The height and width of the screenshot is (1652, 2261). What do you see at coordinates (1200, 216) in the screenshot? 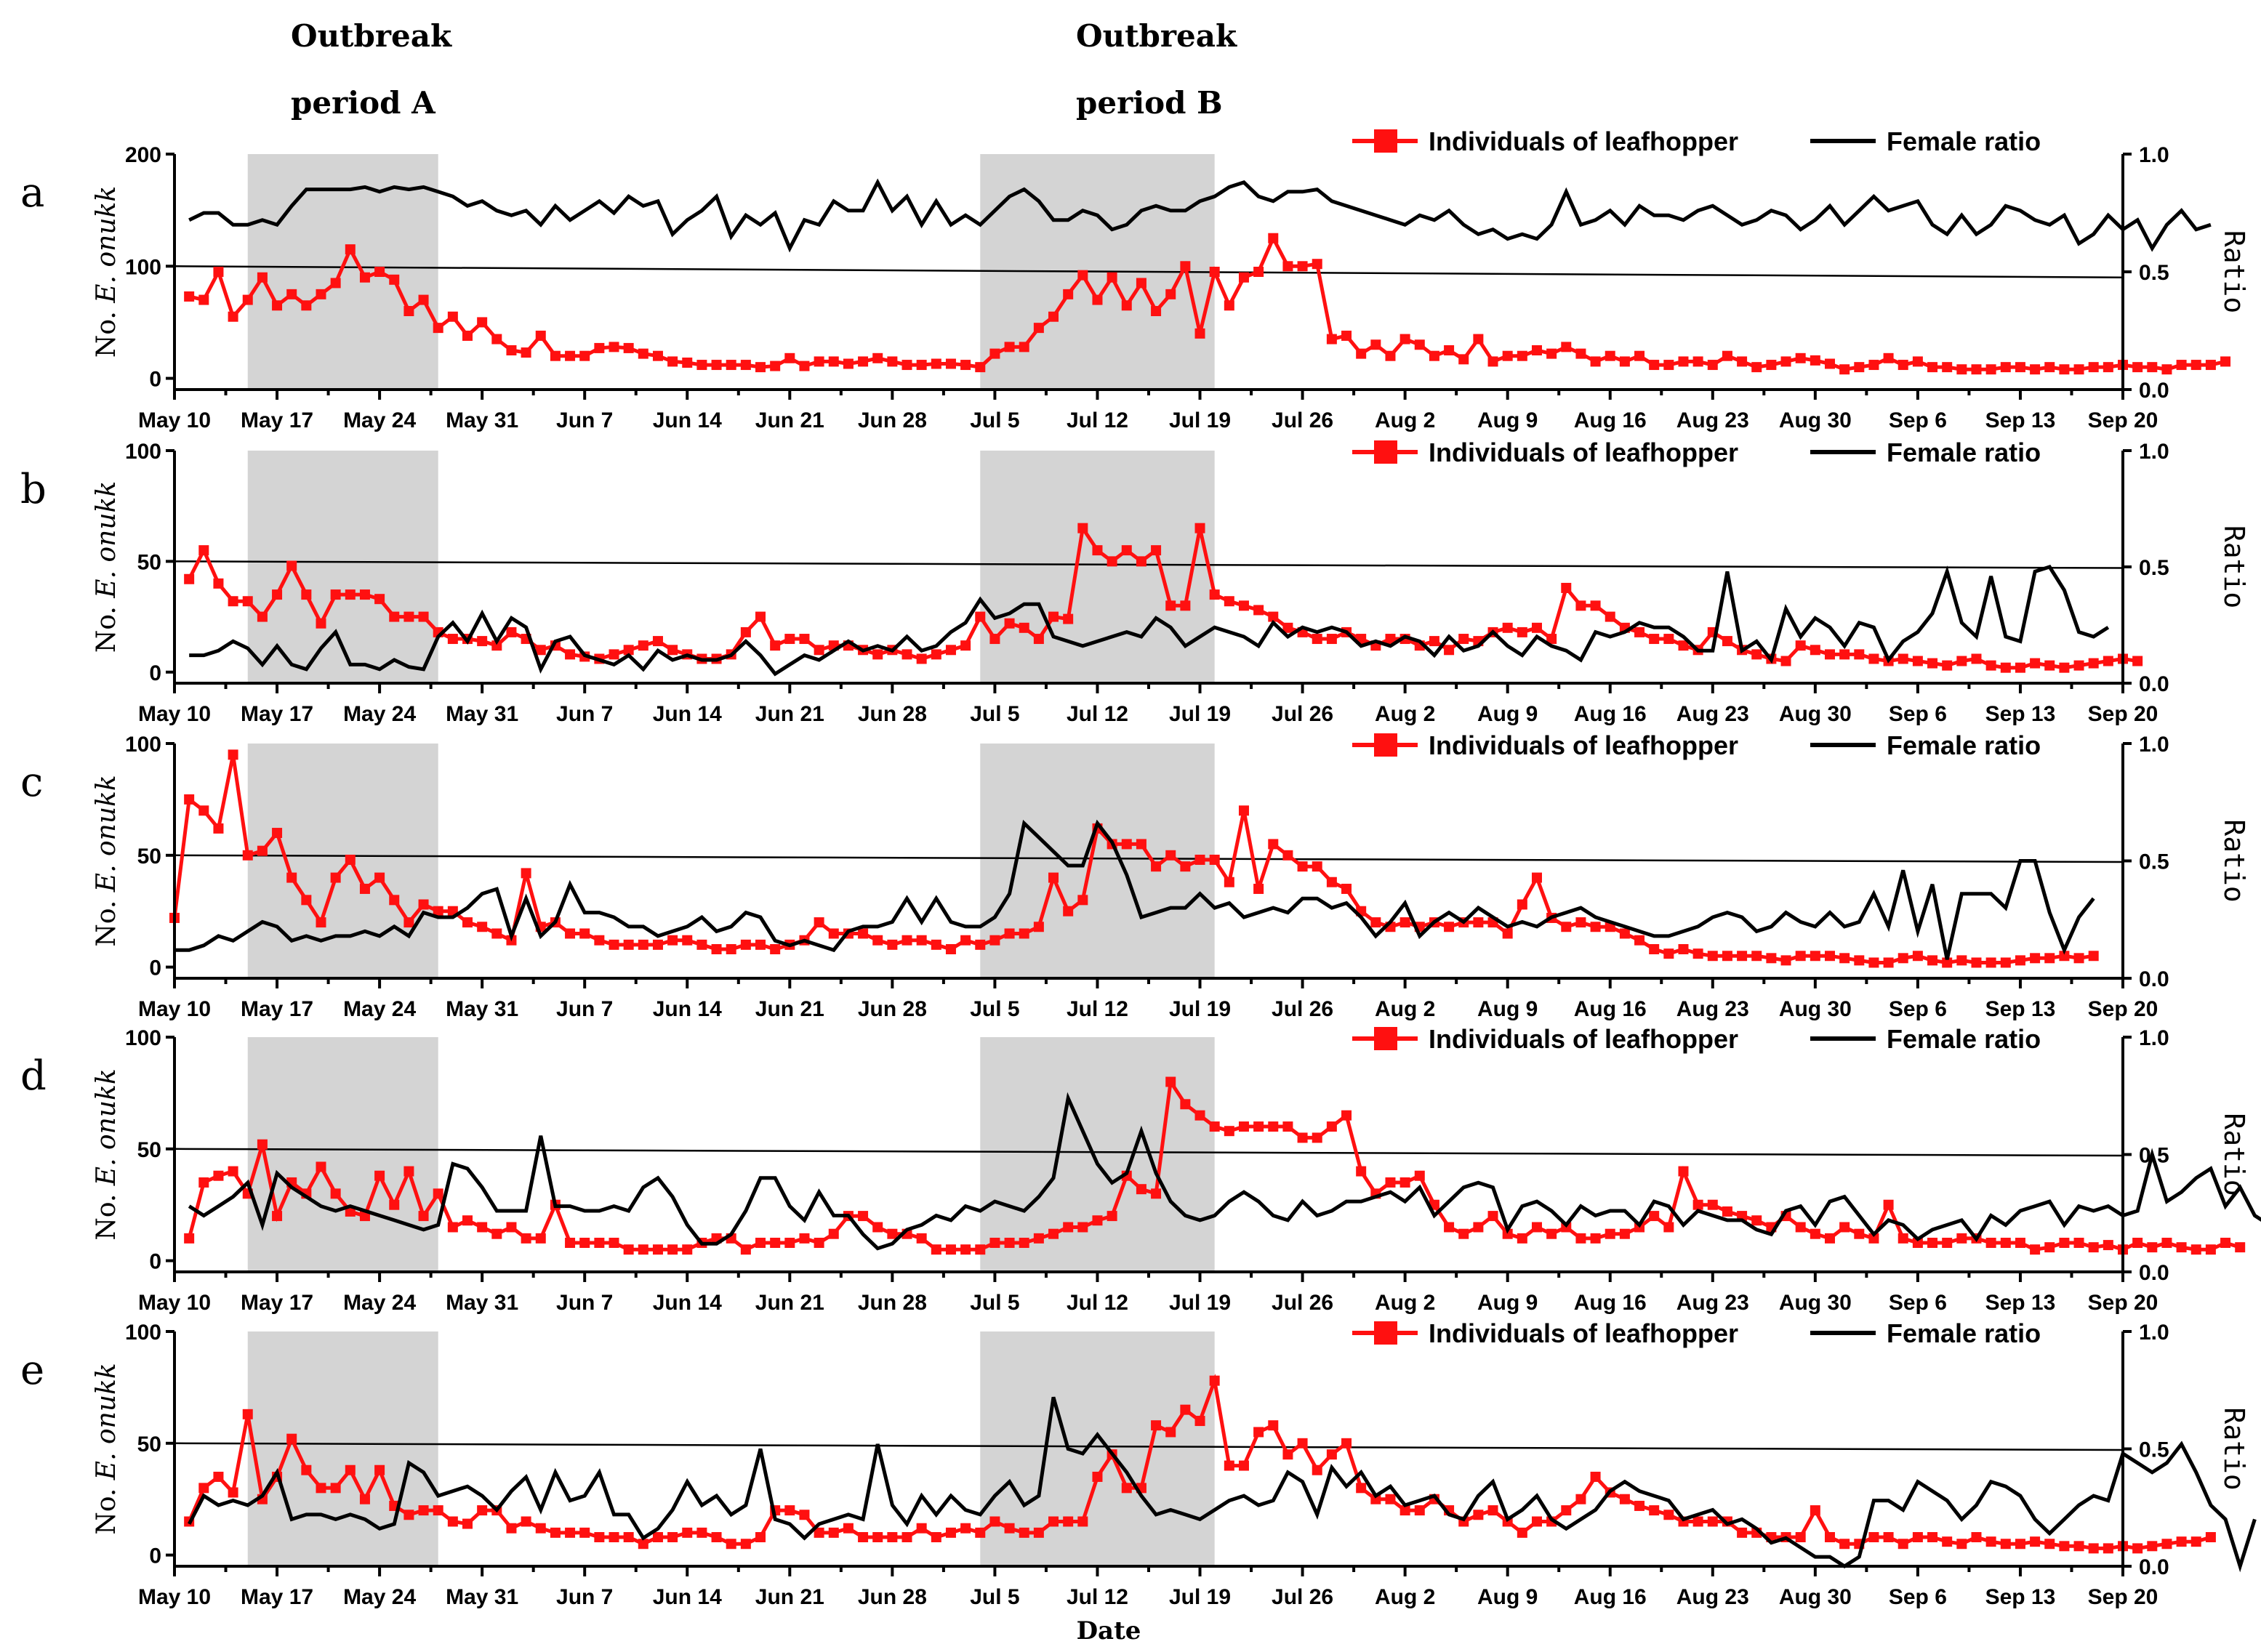
I see `female-ratio-line` at bounding box center [1200, 216].